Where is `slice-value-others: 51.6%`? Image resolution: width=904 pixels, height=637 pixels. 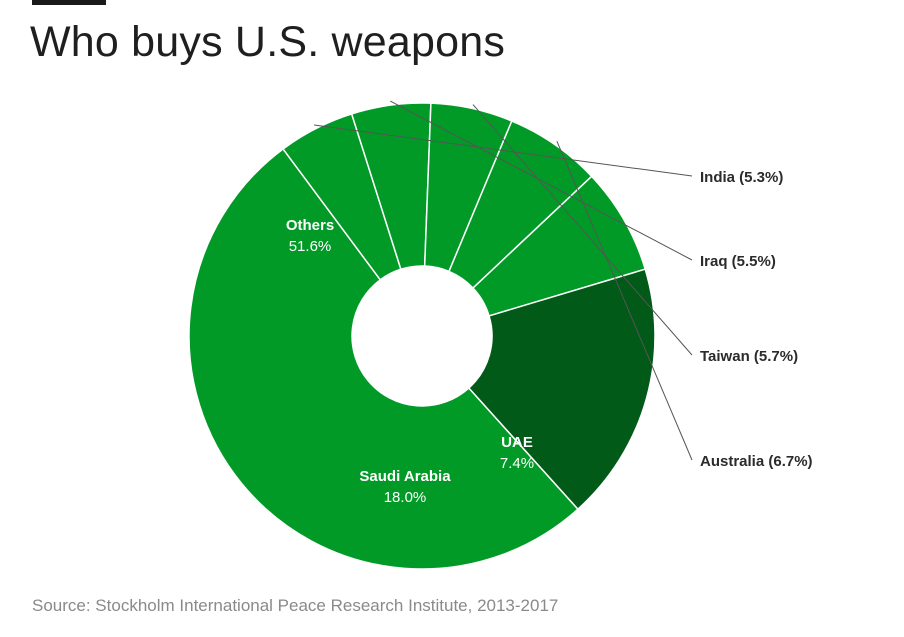 slice-value-others: 51.6% is located at coordinates (310, 246).